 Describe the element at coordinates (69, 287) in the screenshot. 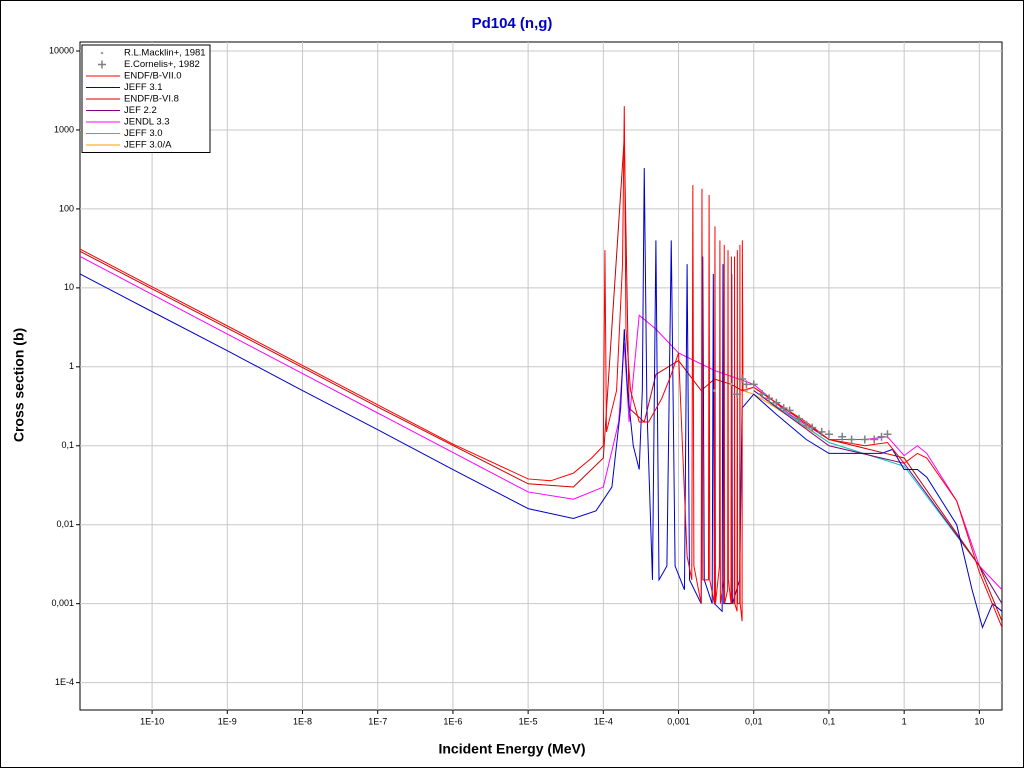

I see `y-tick-label: 10` at that location.